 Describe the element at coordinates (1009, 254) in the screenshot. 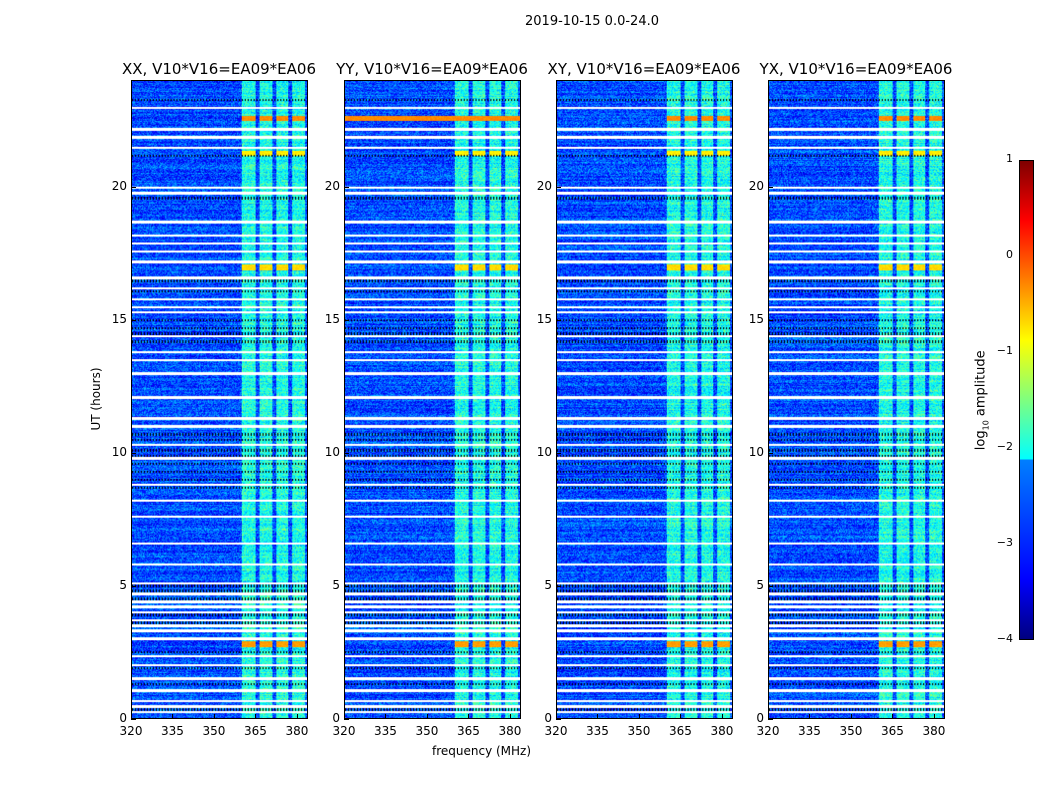

I see `colorbar-tick-label: 0` at that location.